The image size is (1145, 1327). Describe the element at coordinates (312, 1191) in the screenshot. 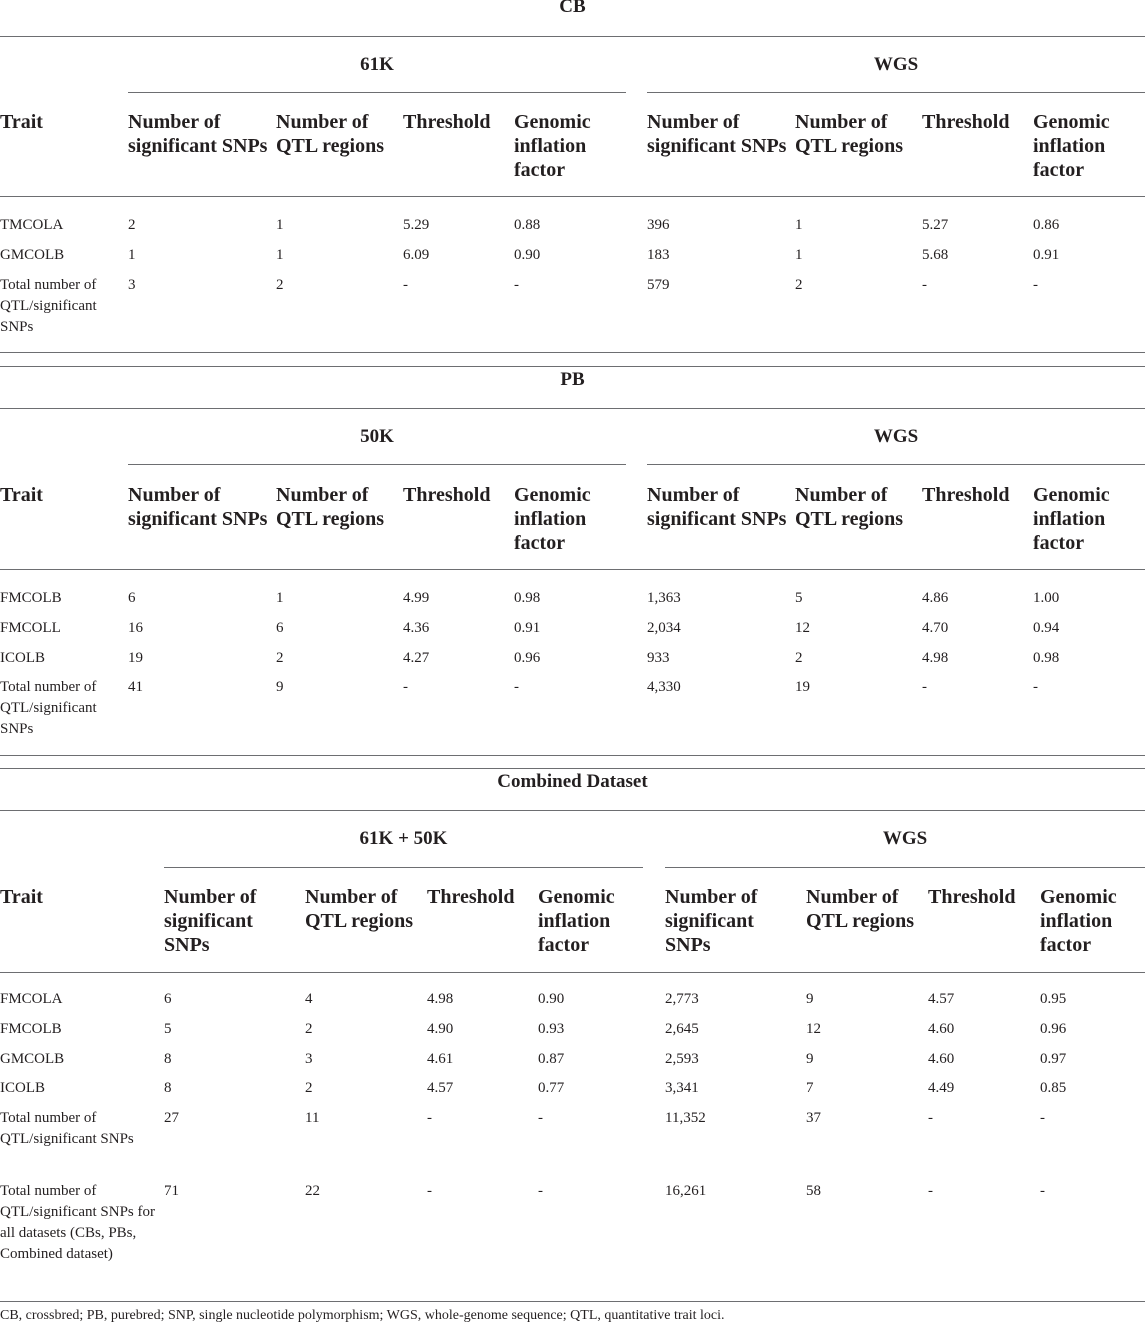

I see `table-cell: 22` at that location.